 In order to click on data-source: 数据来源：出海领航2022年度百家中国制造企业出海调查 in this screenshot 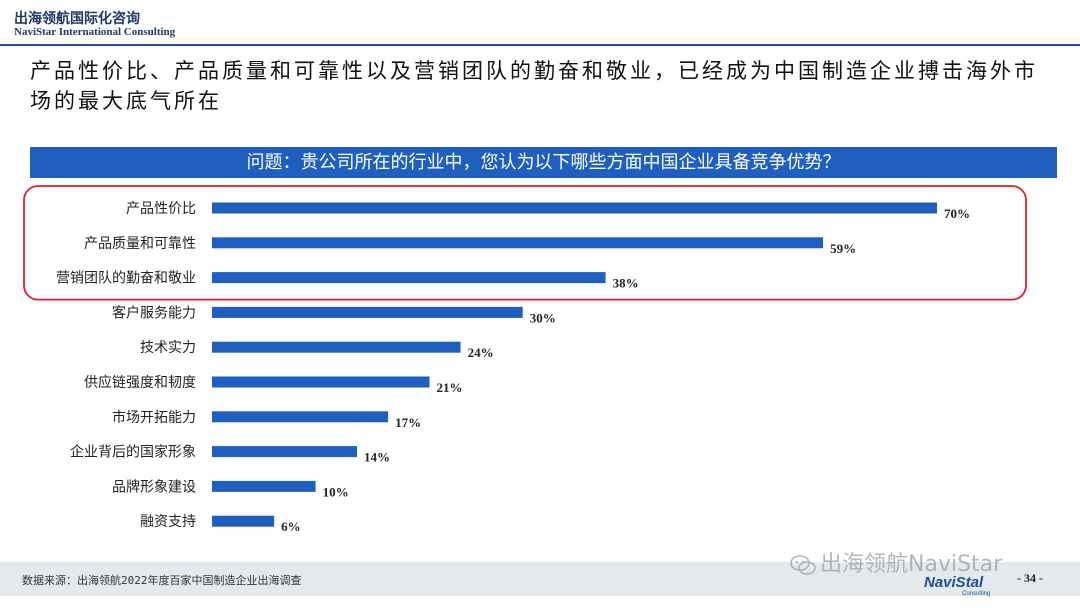, I will do `click(162, 580)`.